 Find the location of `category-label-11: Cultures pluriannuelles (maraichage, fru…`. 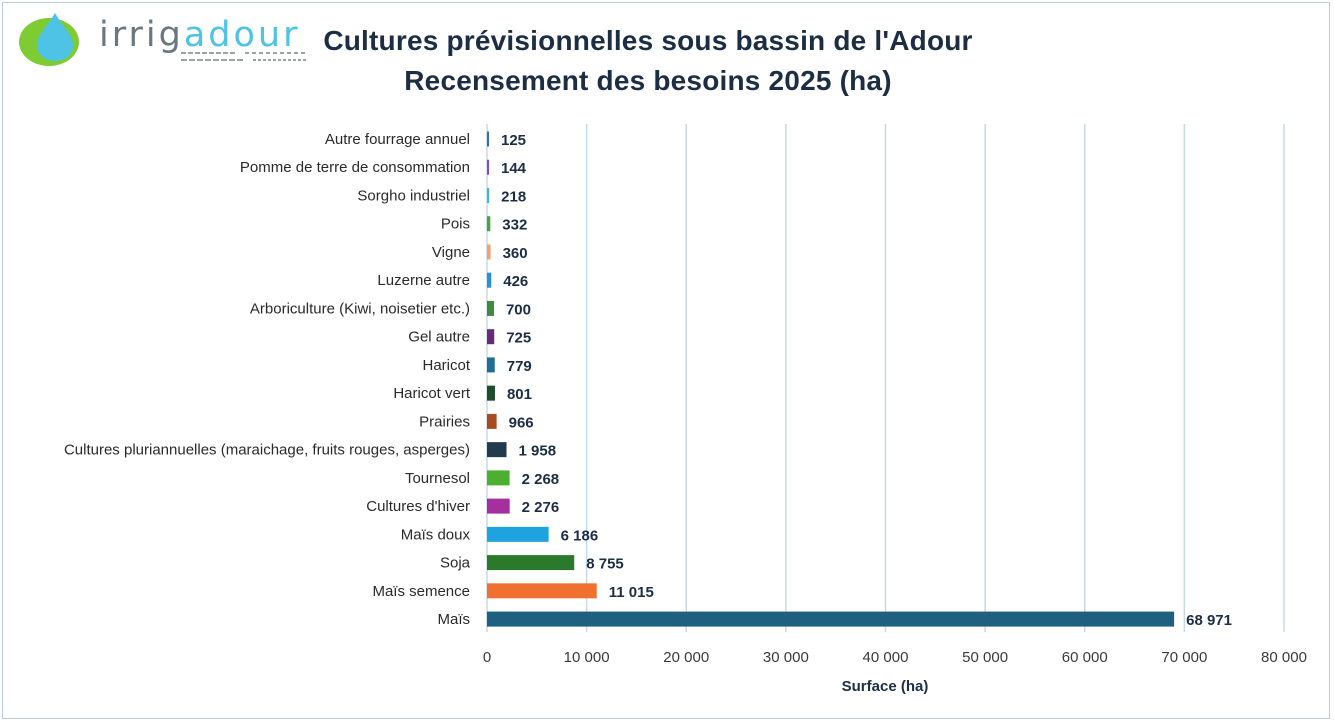

category-label-11: Cultures pluriannuelles (maraichage, fru… is located at coordinates (267, 450).